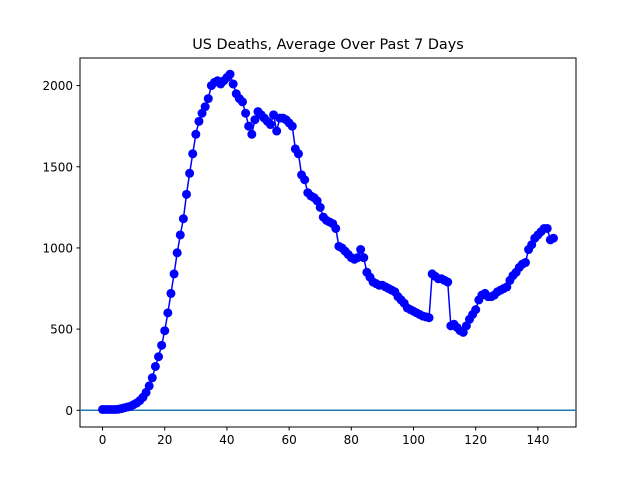  I want to click on x-tick-label: 60, so click(288, 440).